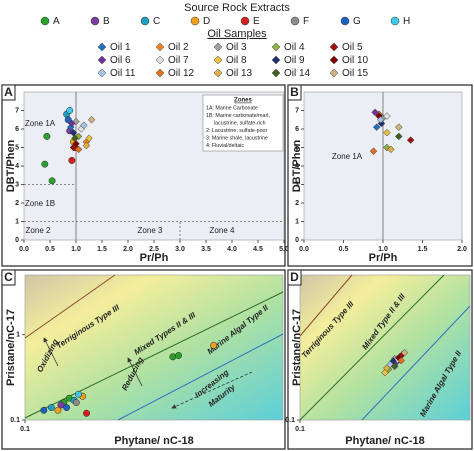 The height and width of the screenshot is (451, 474). Describe the element at coordinates (232, 249) in the screenshot. I see `x-tick-label: 4.0` at that location.